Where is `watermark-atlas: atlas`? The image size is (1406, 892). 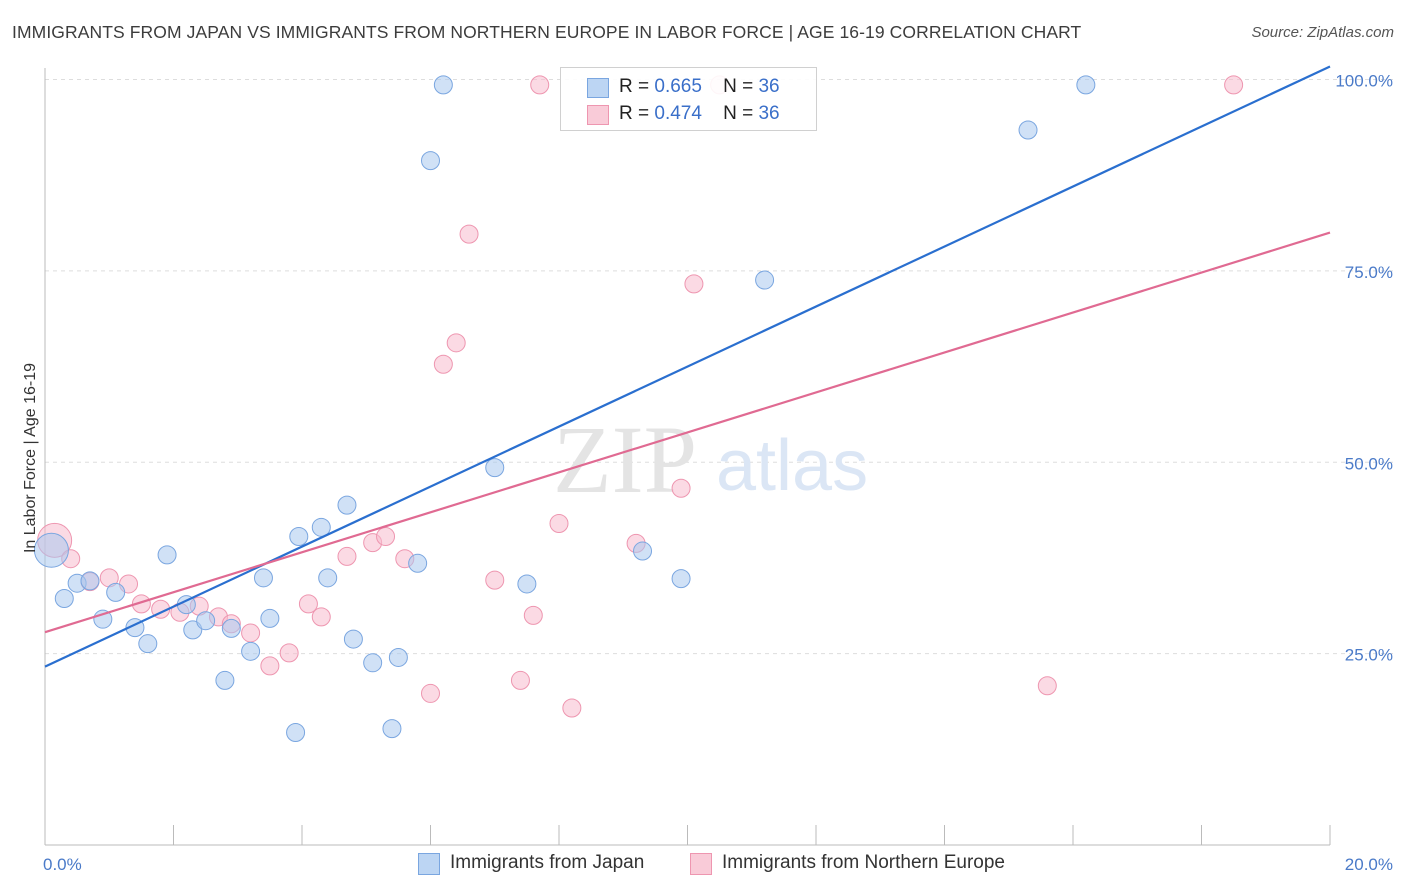
watermark-atlas: atlas is located at coordinates (792, 466).